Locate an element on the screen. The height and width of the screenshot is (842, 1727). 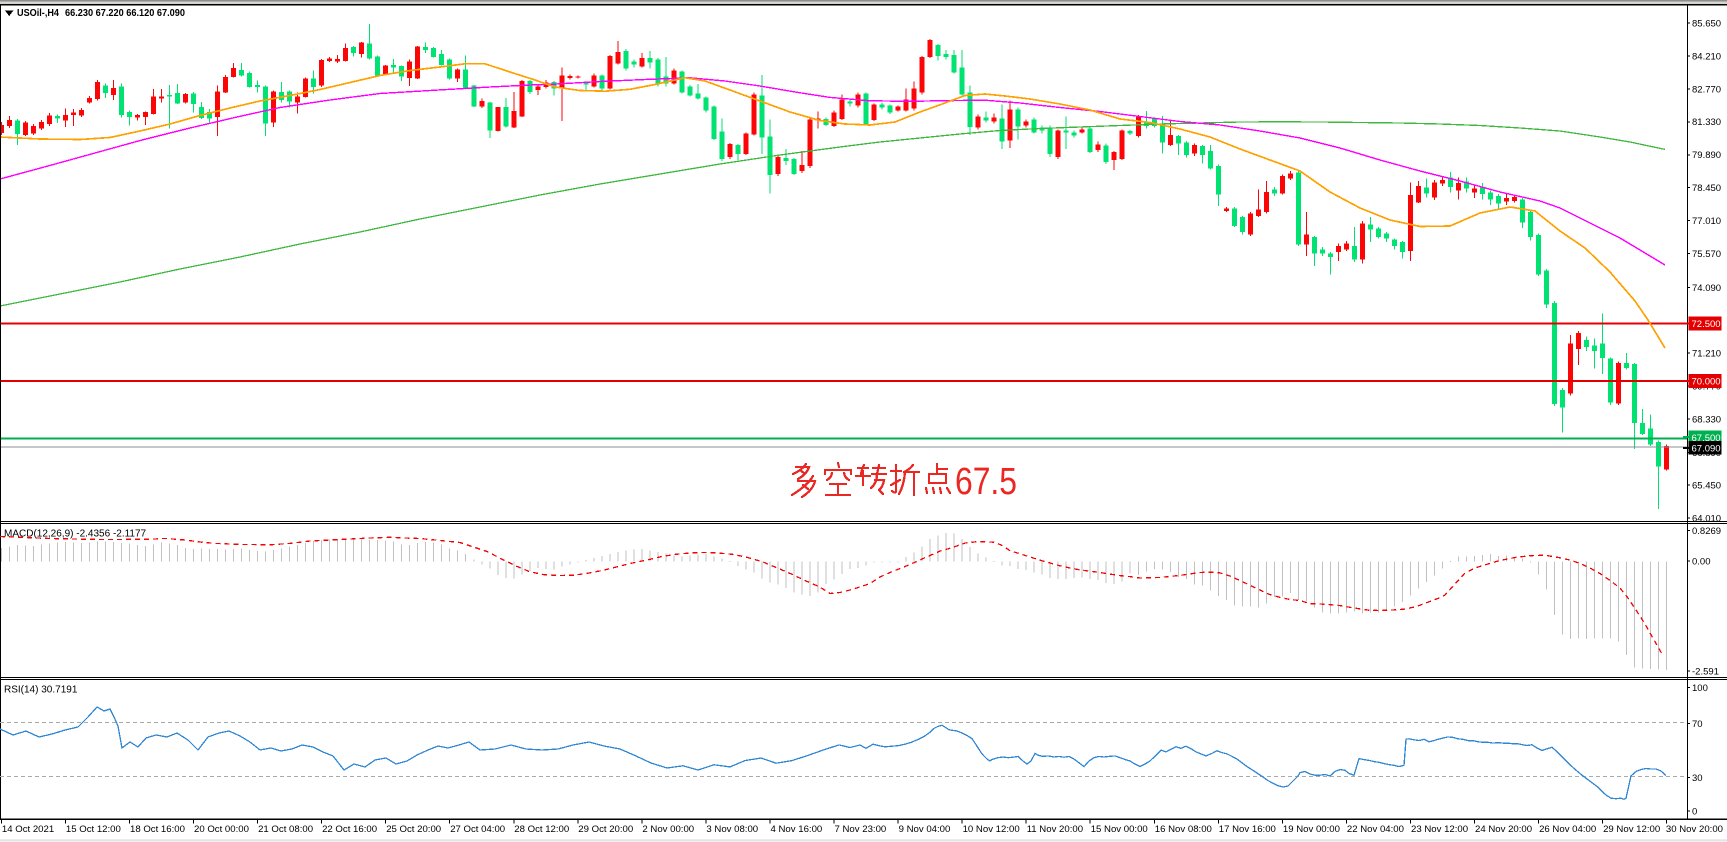
svg-text: 22 Oct 16:00 is located at coordinates (349, 829).